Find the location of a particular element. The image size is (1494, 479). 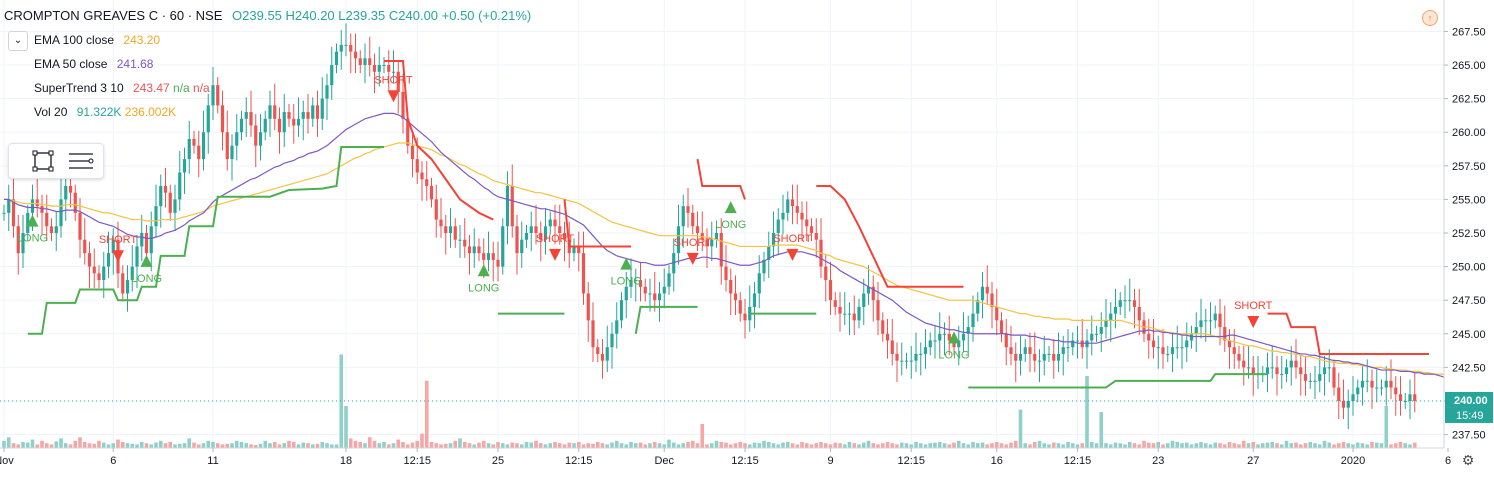

time-tick-label: 9 is located at coordinates (830, 461).